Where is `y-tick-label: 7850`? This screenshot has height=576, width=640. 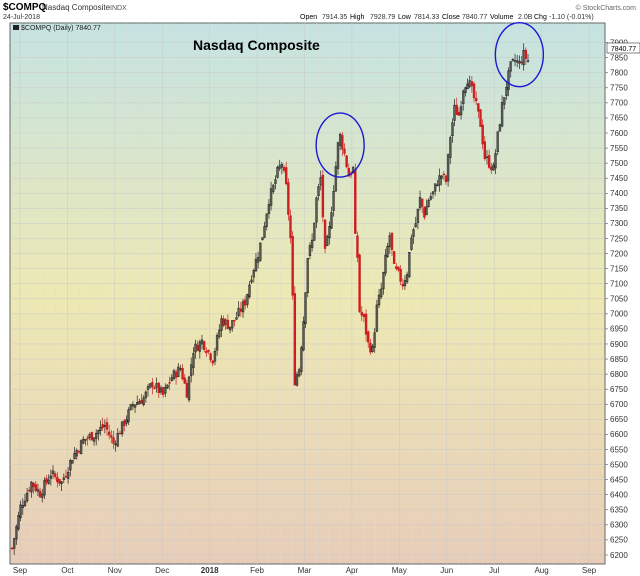
y-tick-label: 7850 is located at coordinates (619, 57).